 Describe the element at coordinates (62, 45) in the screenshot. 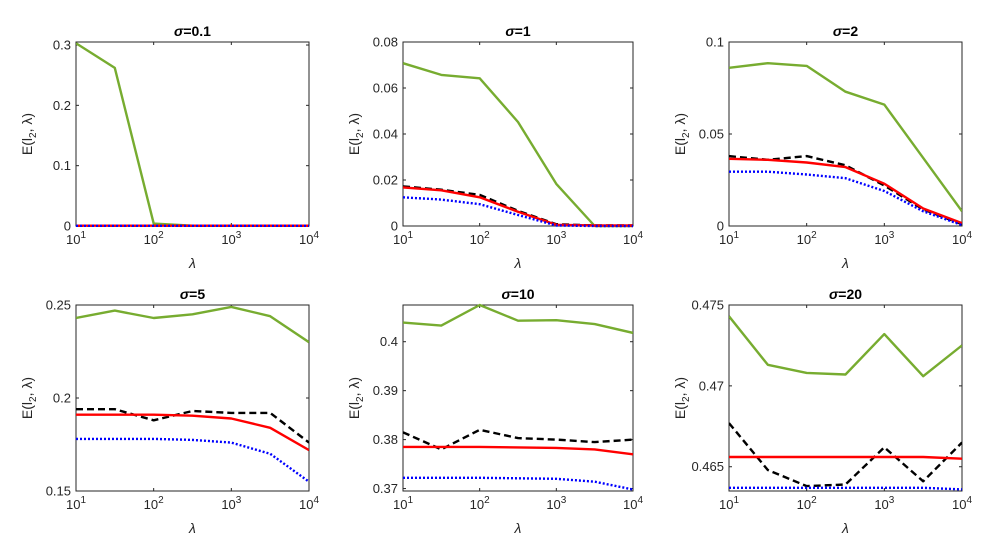

I see `y-tick-label: 0.3` at that location.